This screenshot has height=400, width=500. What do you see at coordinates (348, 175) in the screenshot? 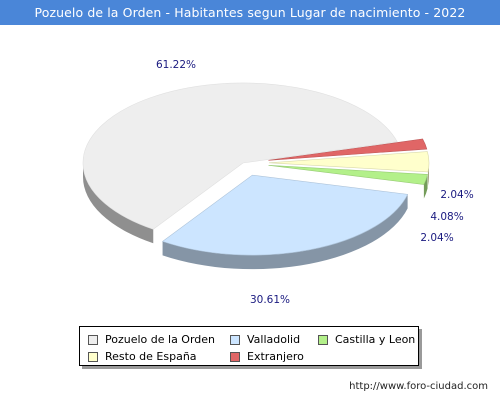
I see `slice-castilla` at bounding box center [348, 175].